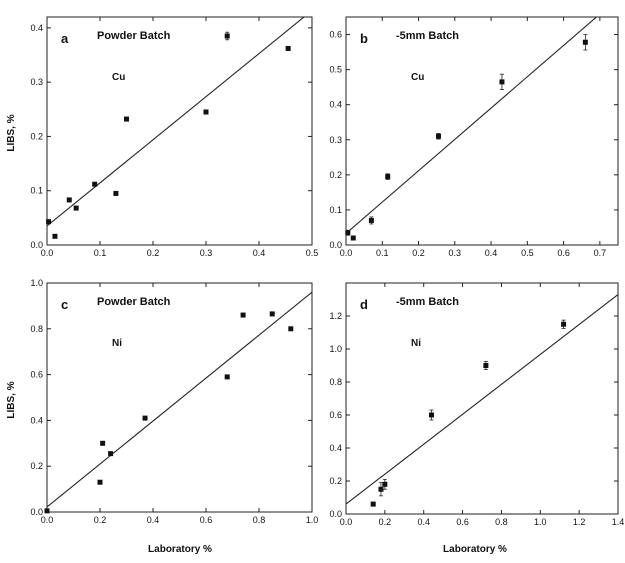 This screenshot has width=625, height=563. What do you see at coordinates (382, 253) in the screenshot?
I see `x-tick-label: 0.1` at bounding box center [382, 253].